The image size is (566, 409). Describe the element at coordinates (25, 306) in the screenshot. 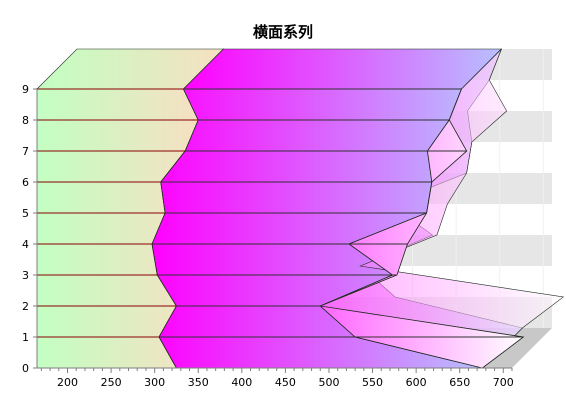

I see `y-tick-label: 2` at that location.